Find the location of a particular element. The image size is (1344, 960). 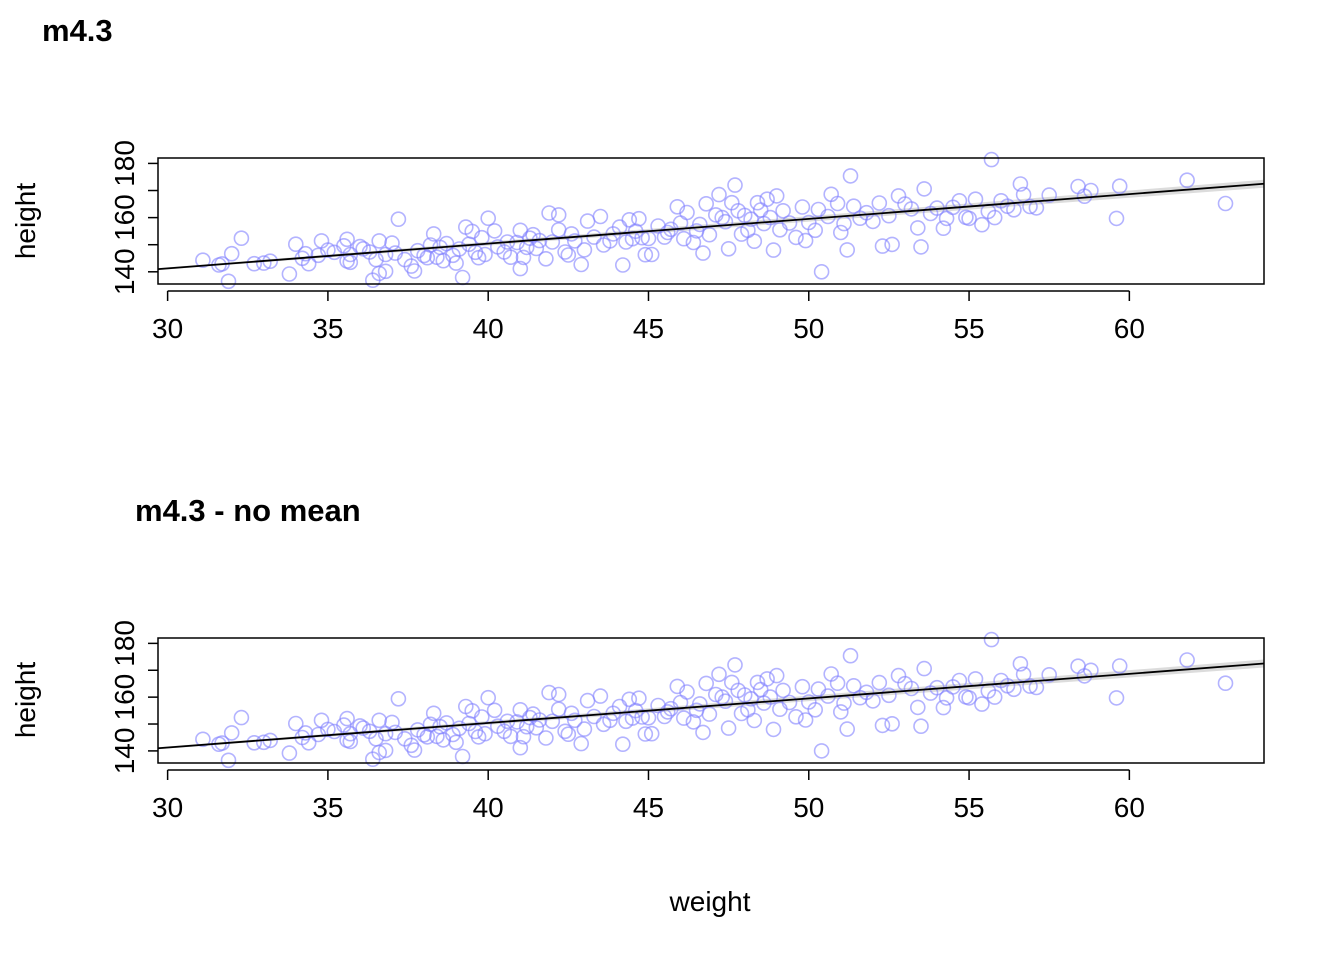

x-tick-label: 60 is located at coordinates (1129, 807).